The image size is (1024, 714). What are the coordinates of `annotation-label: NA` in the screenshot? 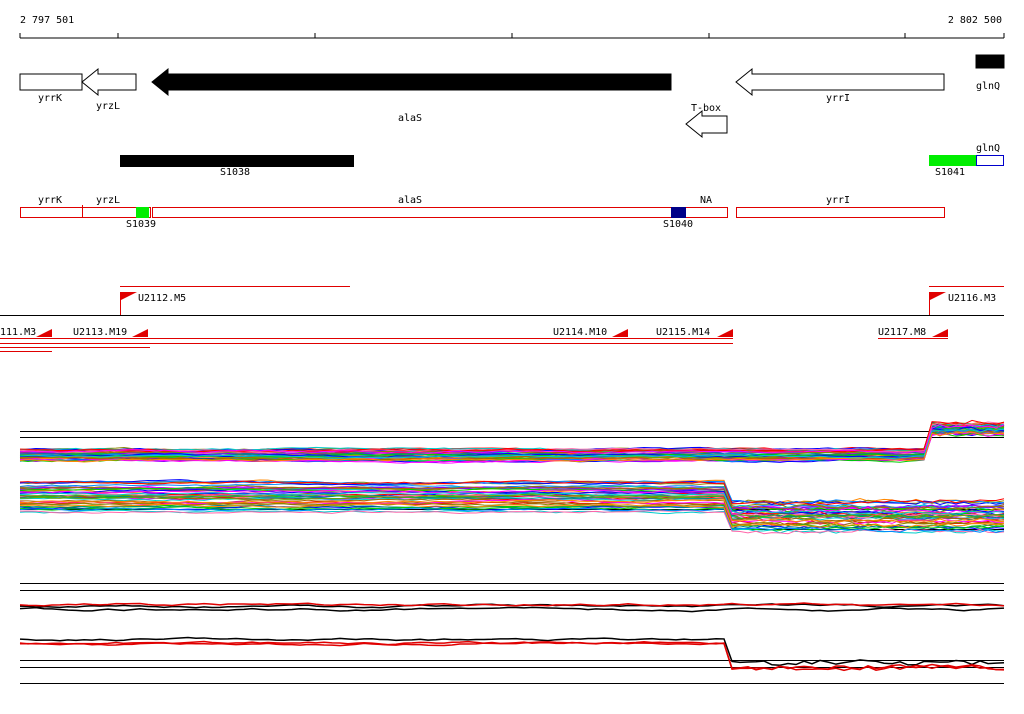 It's located at (706, 200).